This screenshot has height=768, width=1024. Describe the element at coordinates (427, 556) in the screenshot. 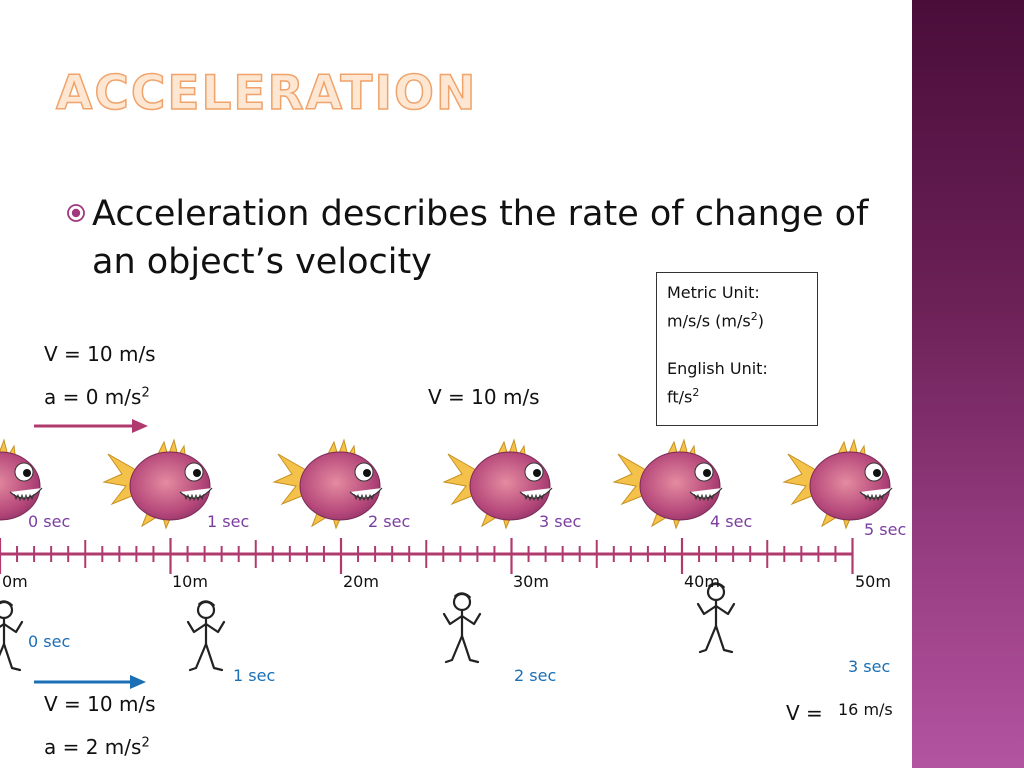

I see `distance-ruler` at that location.